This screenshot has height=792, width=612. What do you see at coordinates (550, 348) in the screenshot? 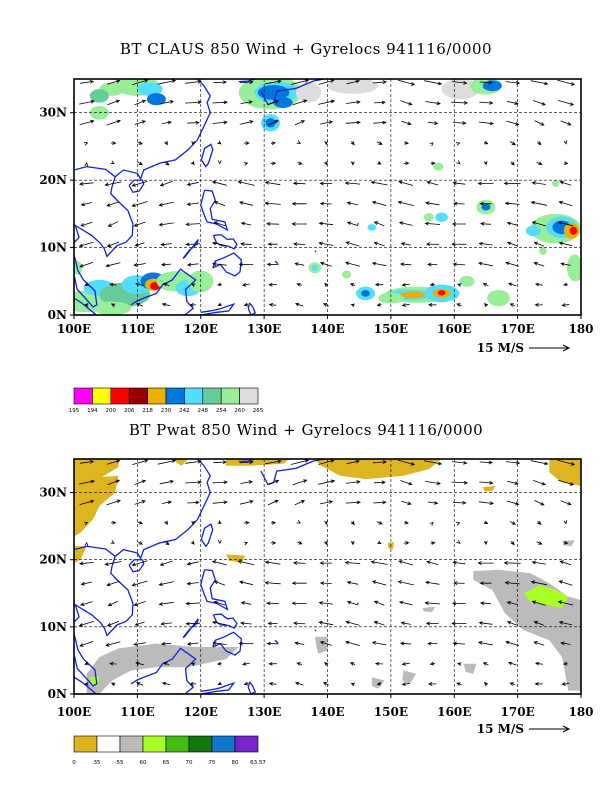
I see `scale-arrow` at bounding box center [550, 348].